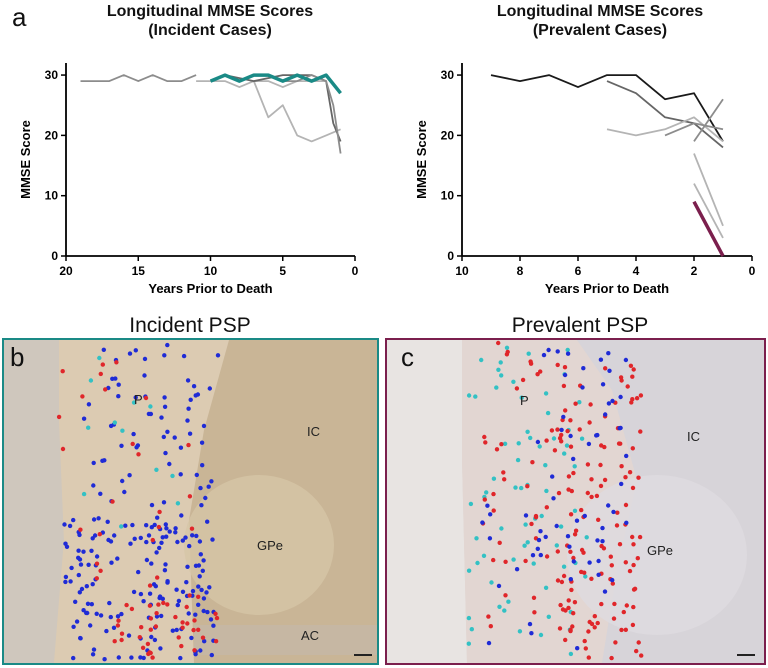  I want to click on outer-cortex-region, so click(432, 501).